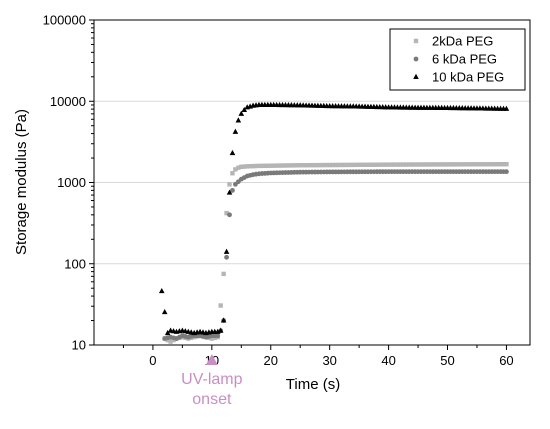  I want to click on legend-frame, so click(457, 59).